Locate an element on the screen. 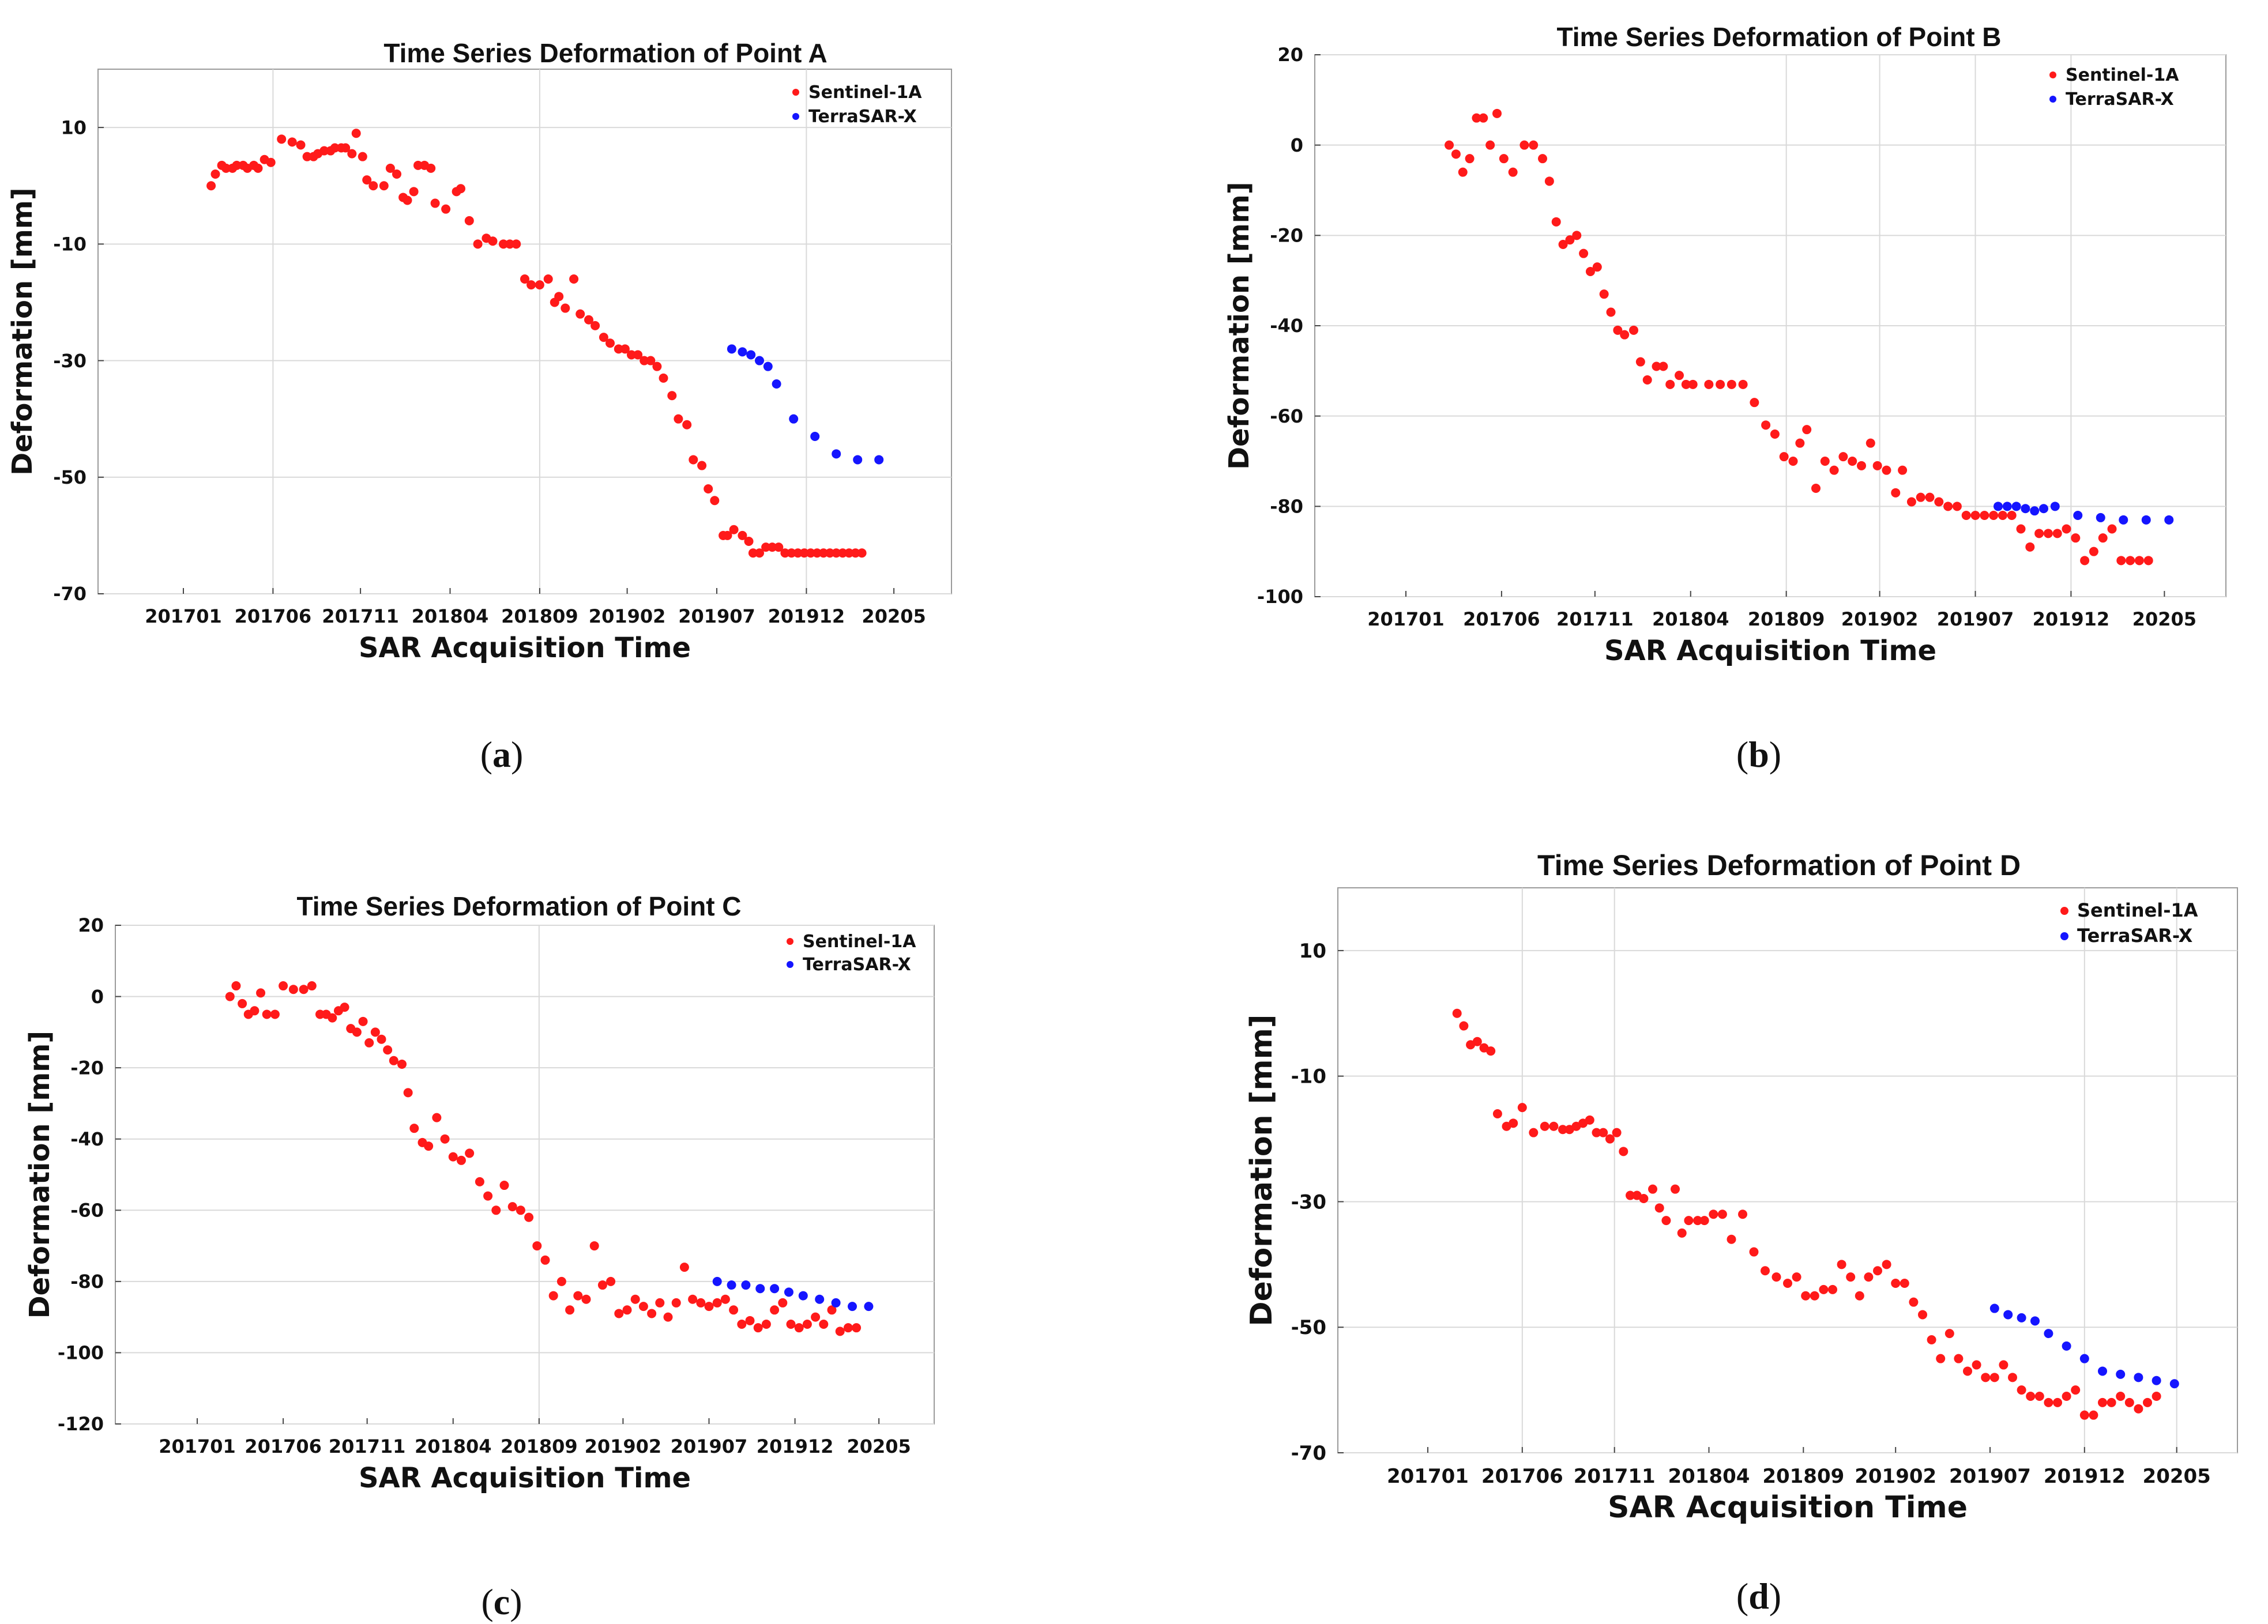 Image resolution: width=2268 pixels, height=1624 pixels. plot-frame is located at coordinates (525, 1175).